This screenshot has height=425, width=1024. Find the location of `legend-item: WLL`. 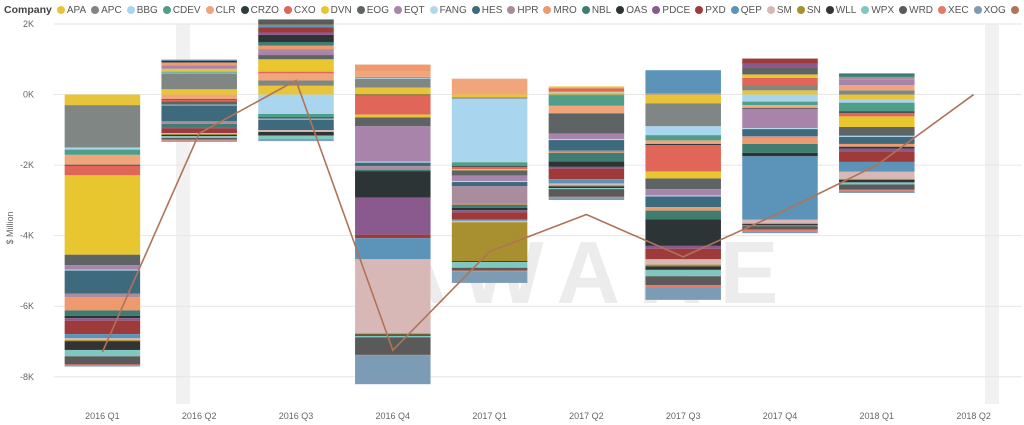

legend-item: WLL is located at coordinates (840, 10).